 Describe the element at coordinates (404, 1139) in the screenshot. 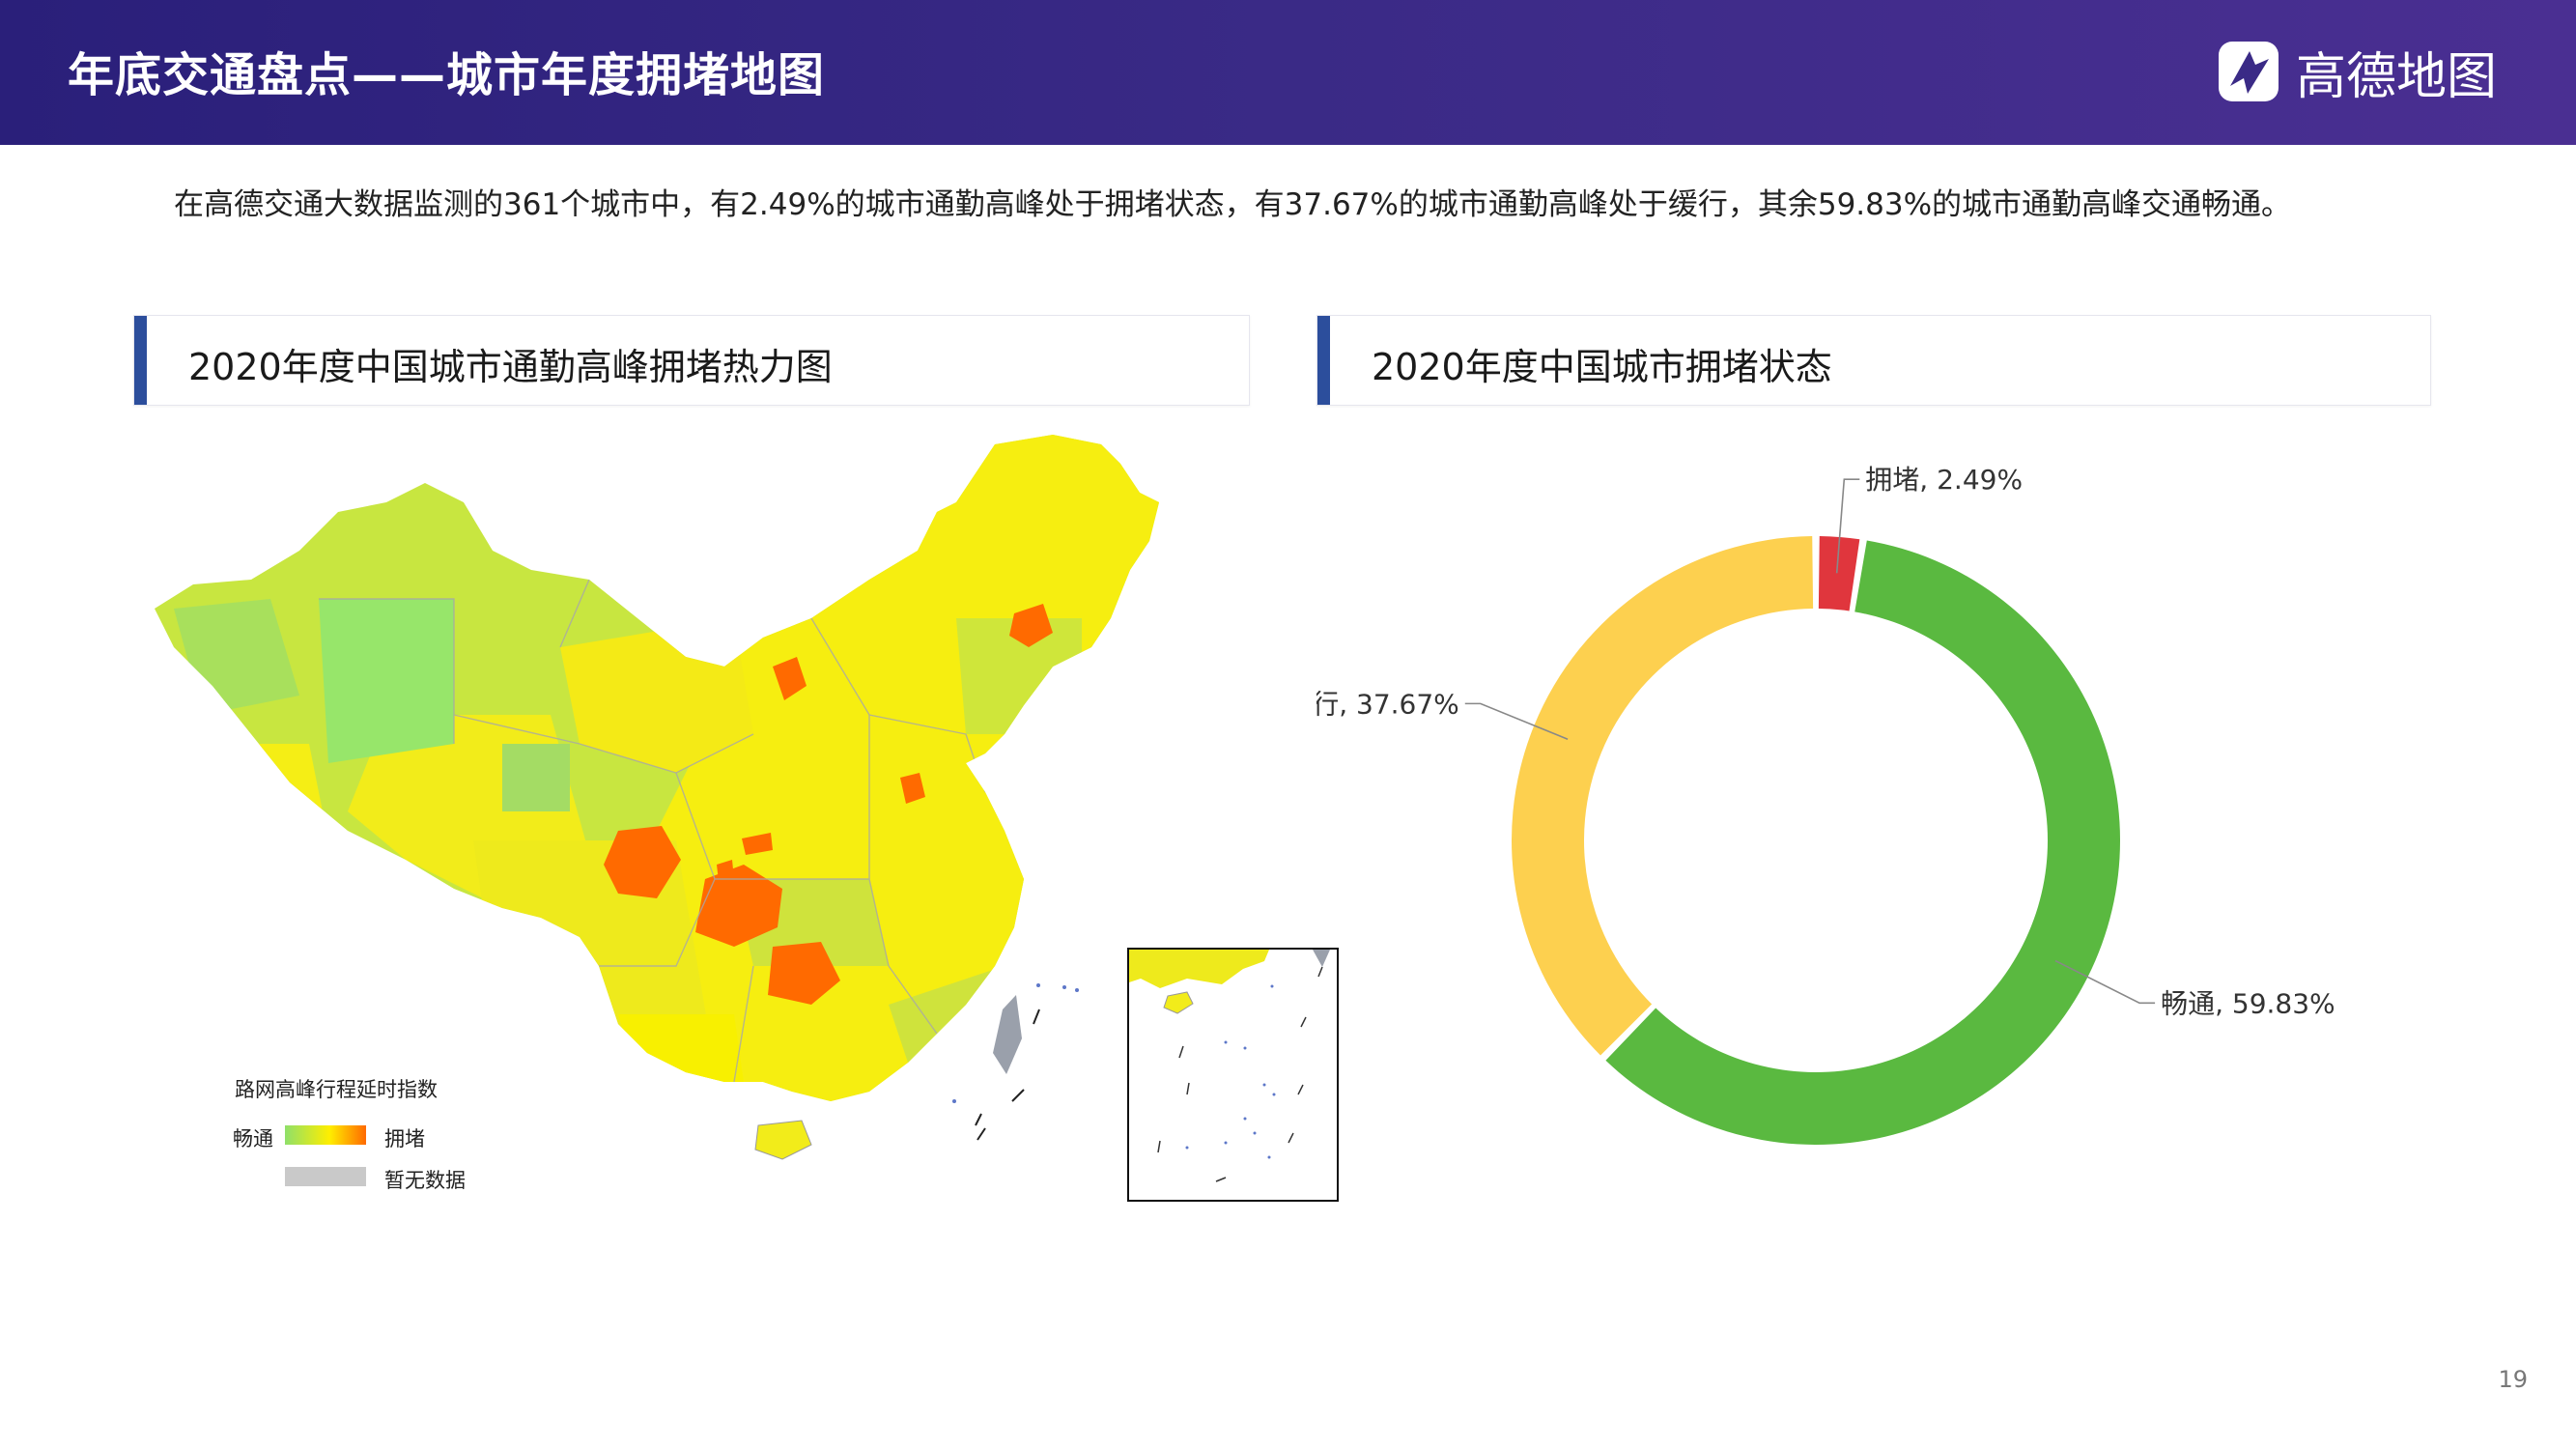

I see `map-legend-high-label: 拥堵` at that location.